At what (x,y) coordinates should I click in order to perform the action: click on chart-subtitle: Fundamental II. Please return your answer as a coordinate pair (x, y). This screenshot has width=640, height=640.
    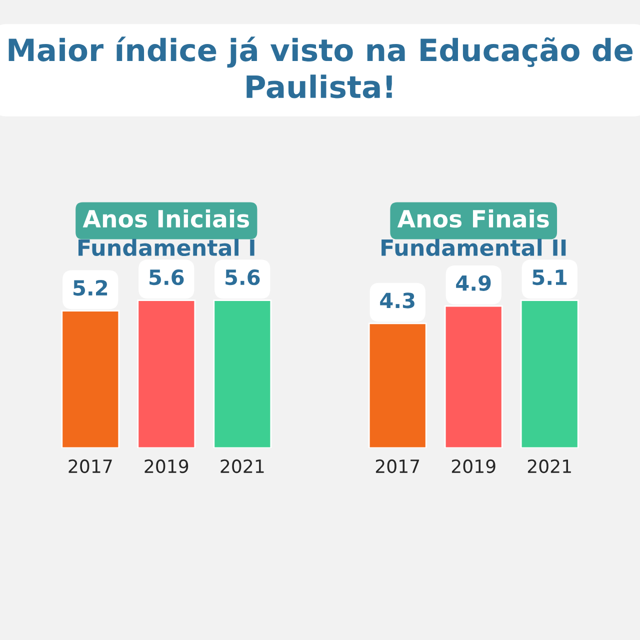
    Looking at the image, I should click on (474, 247).